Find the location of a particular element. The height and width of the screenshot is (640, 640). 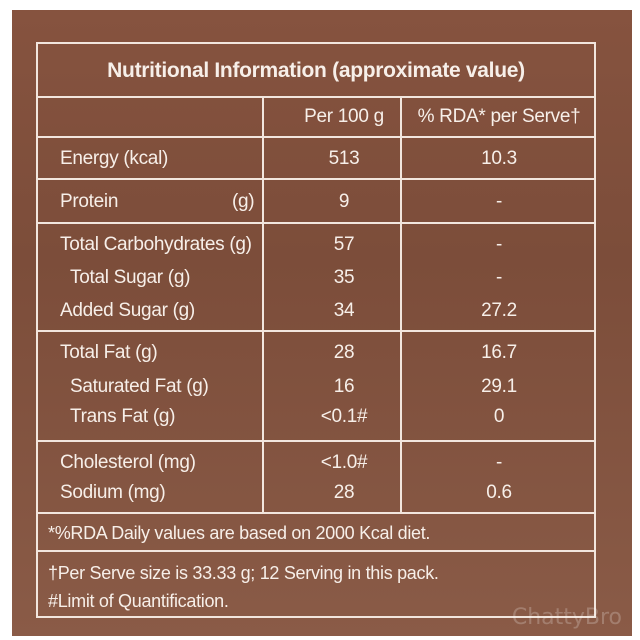

row-label-trans-fat: Trans Fat (g) is located at coordinates (123, 416).